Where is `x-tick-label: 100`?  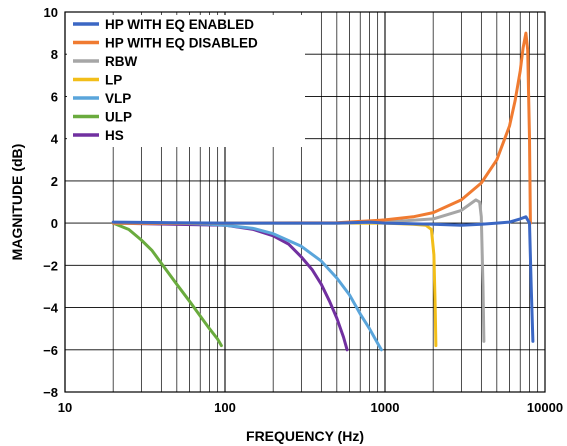 x-tick-label: 100 is located at coordinates (225, 407).